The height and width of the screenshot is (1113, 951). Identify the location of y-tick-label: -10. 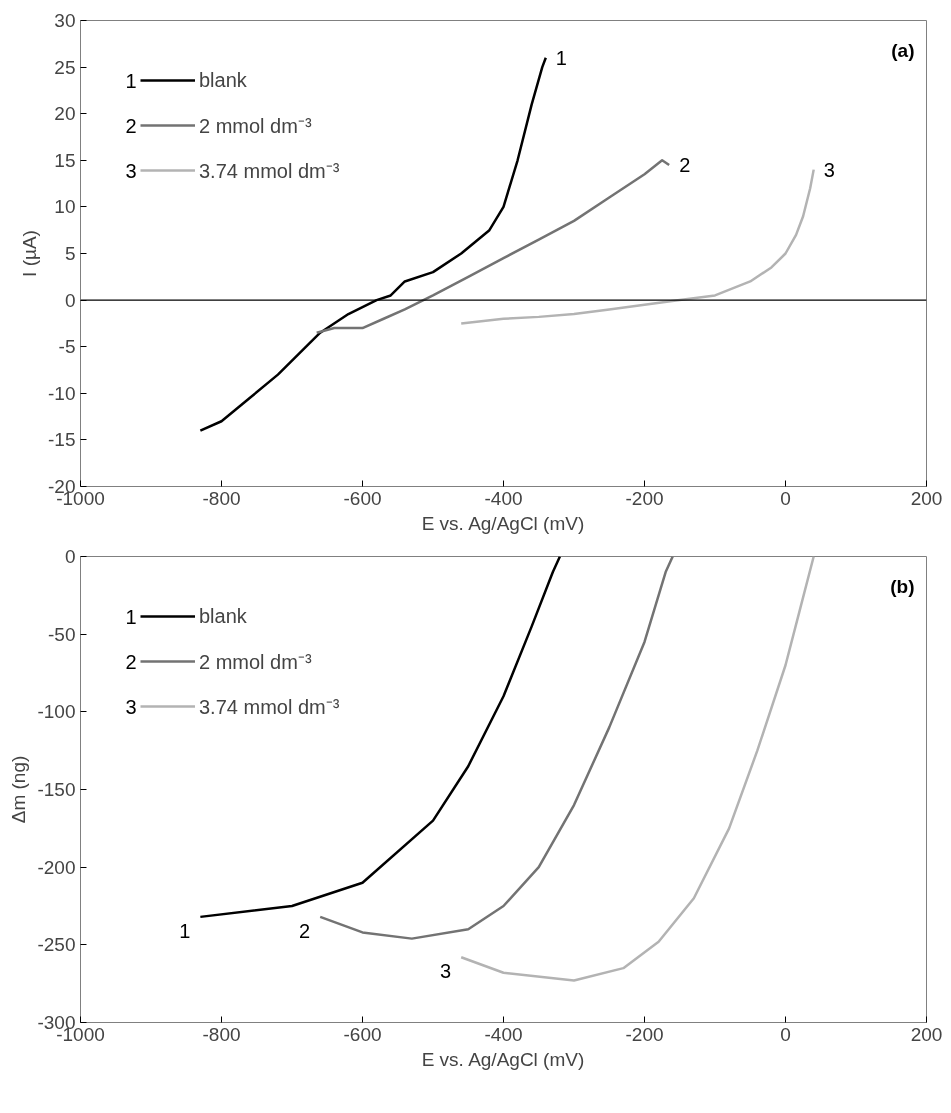
(62, 393).